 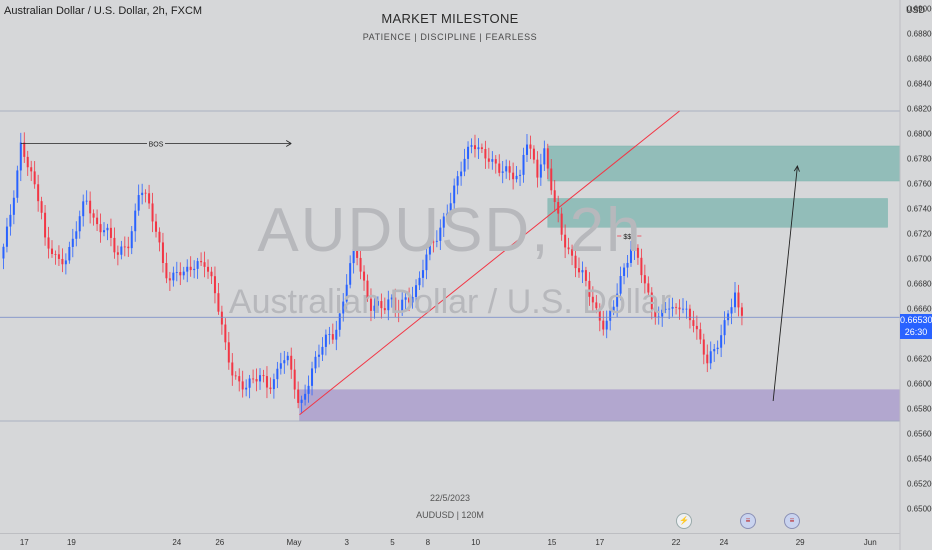 What do you see at coordinates (629, 236) in the screenshot?
I see `liquidity-label-bg` at bounding box center [629, 236].